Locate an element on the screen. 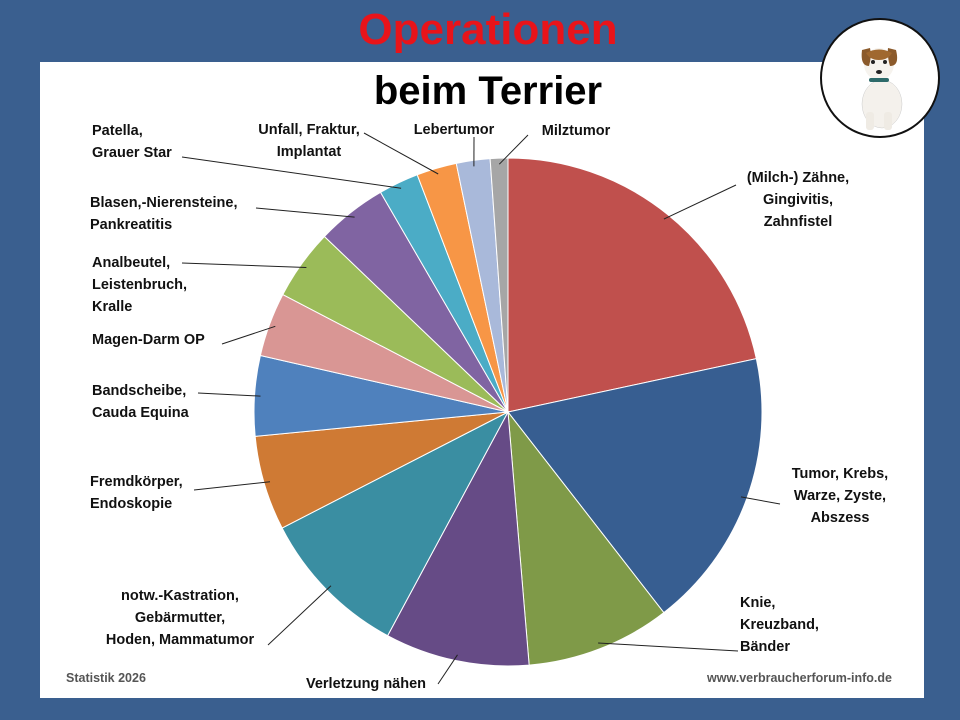  slice-label: Milztumor is located at coordinates (576, 131).